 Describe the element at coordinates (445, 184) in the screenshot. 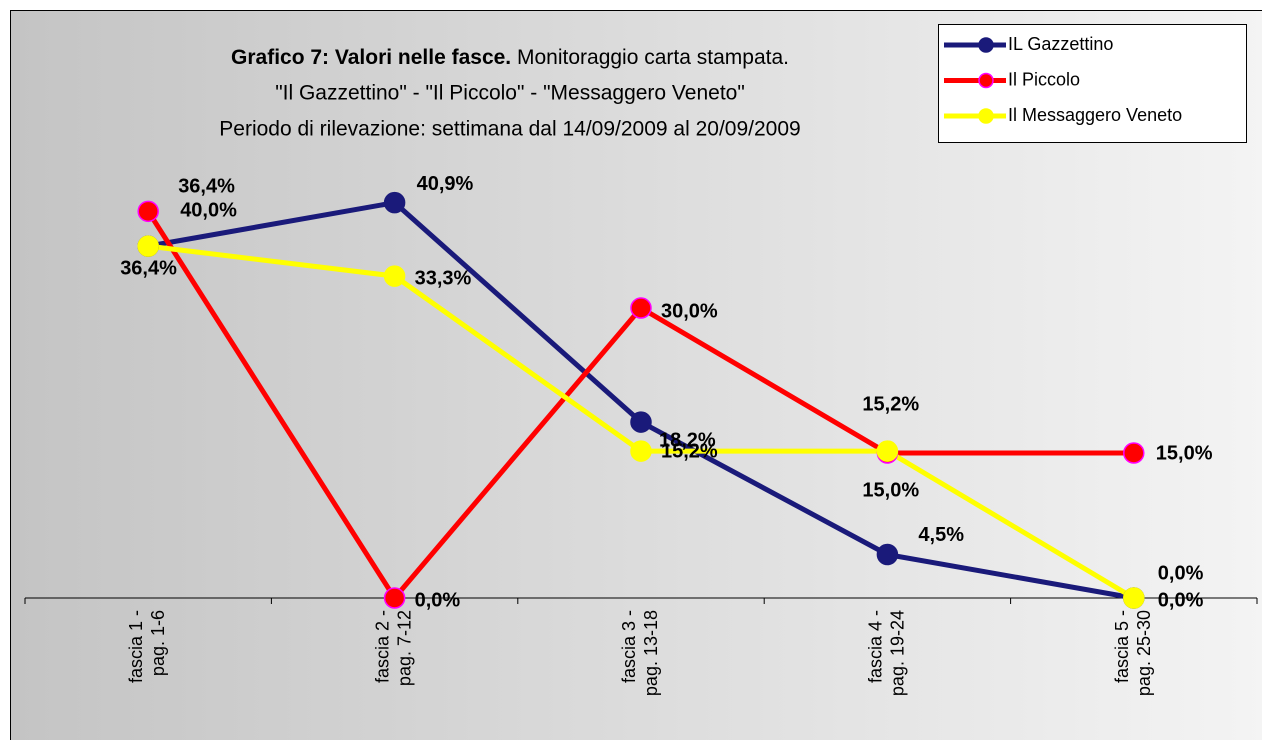

I see `data-label: 40,9%` at that location.